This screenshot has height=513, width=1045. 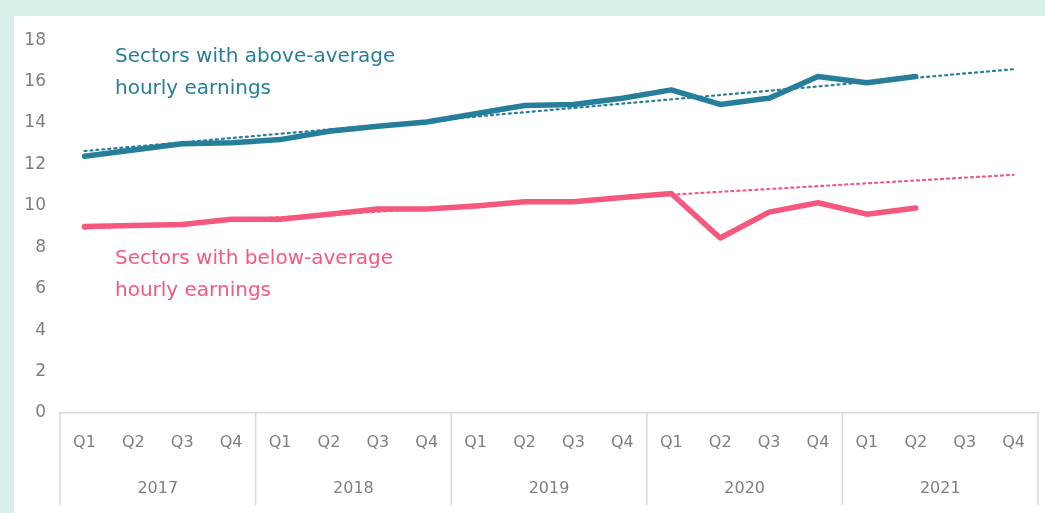 I want to click on y-tick-label: 18, so click(x=35, y=38).